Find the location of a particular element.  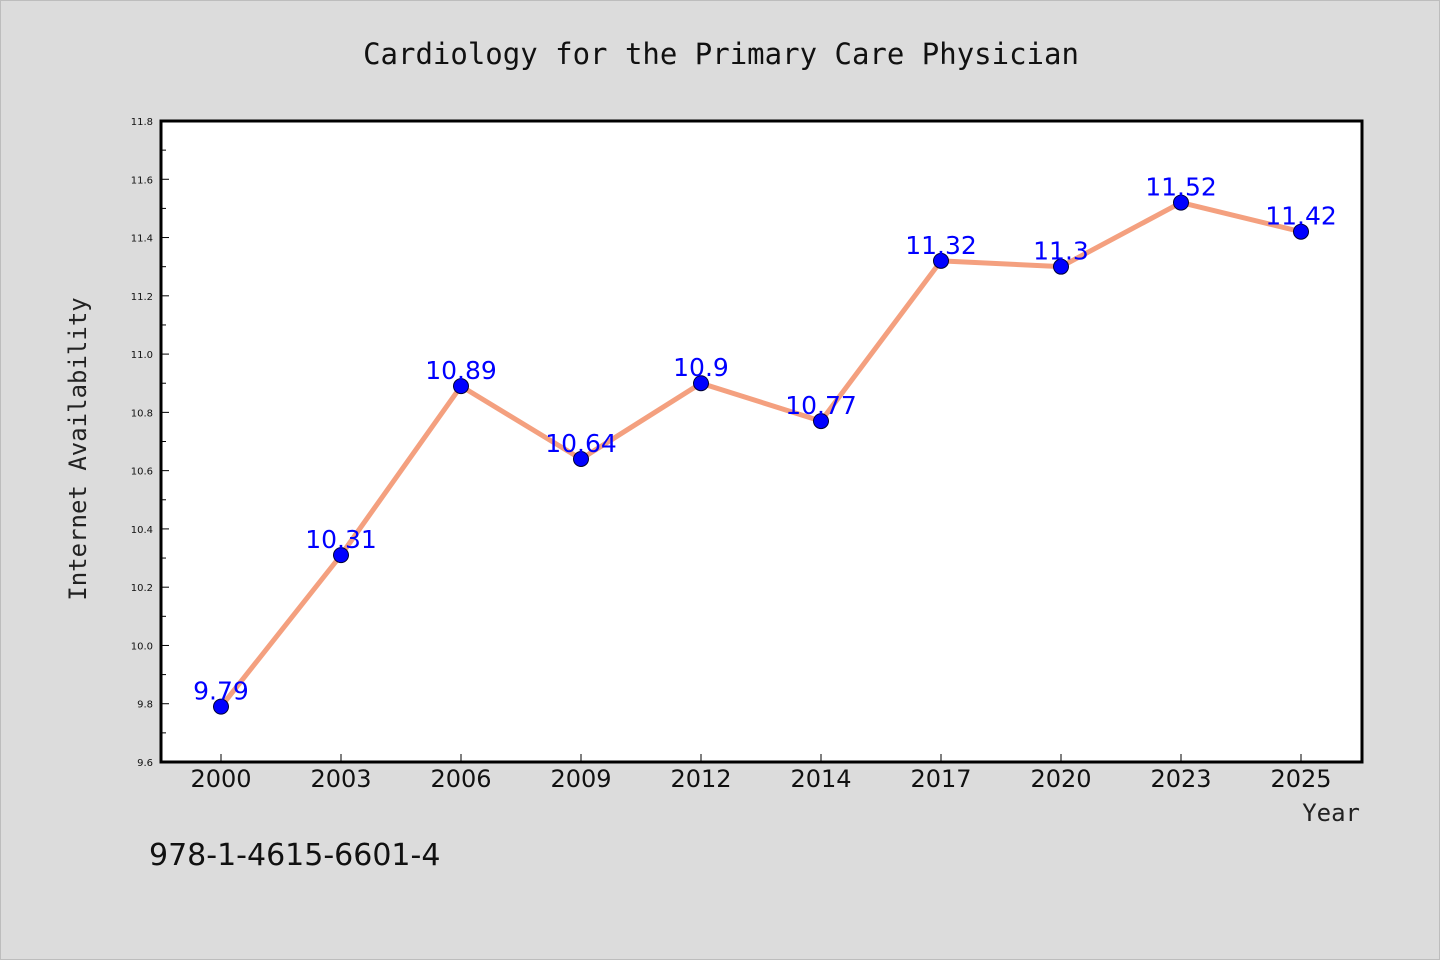

x-tick-label: 2023 is located at coordinates (1180, 779).